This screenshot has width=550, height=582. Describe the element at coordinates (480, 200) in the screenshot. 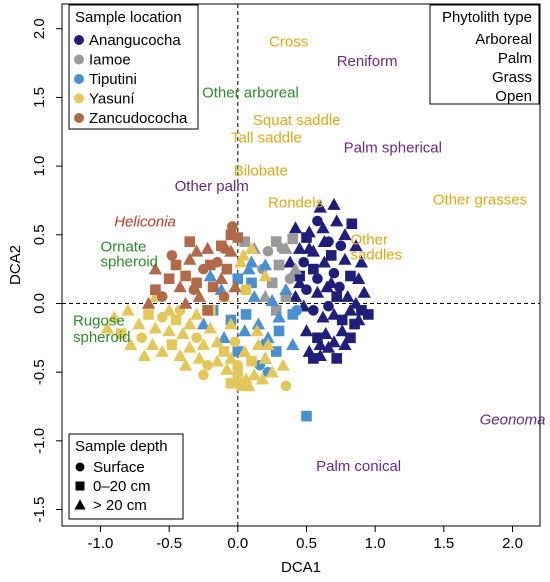

I see `annotation-label: Other grasses` at that location.